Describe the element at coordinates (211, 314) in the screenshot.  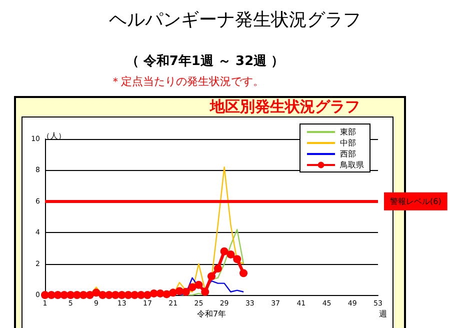
I see `x-axis-title: 令和7年` at that location.